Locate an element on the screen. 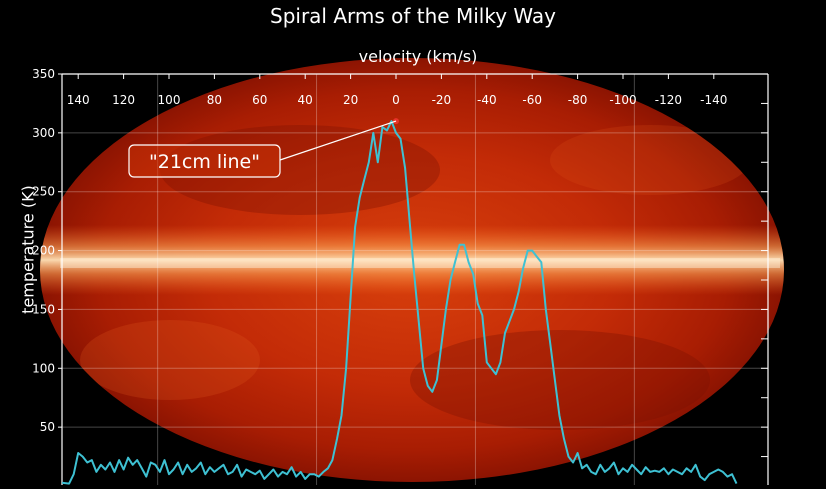 The height and width of the screenshot is (489, 826). x-tick-label: 140 is located at coordinates (78, 100).